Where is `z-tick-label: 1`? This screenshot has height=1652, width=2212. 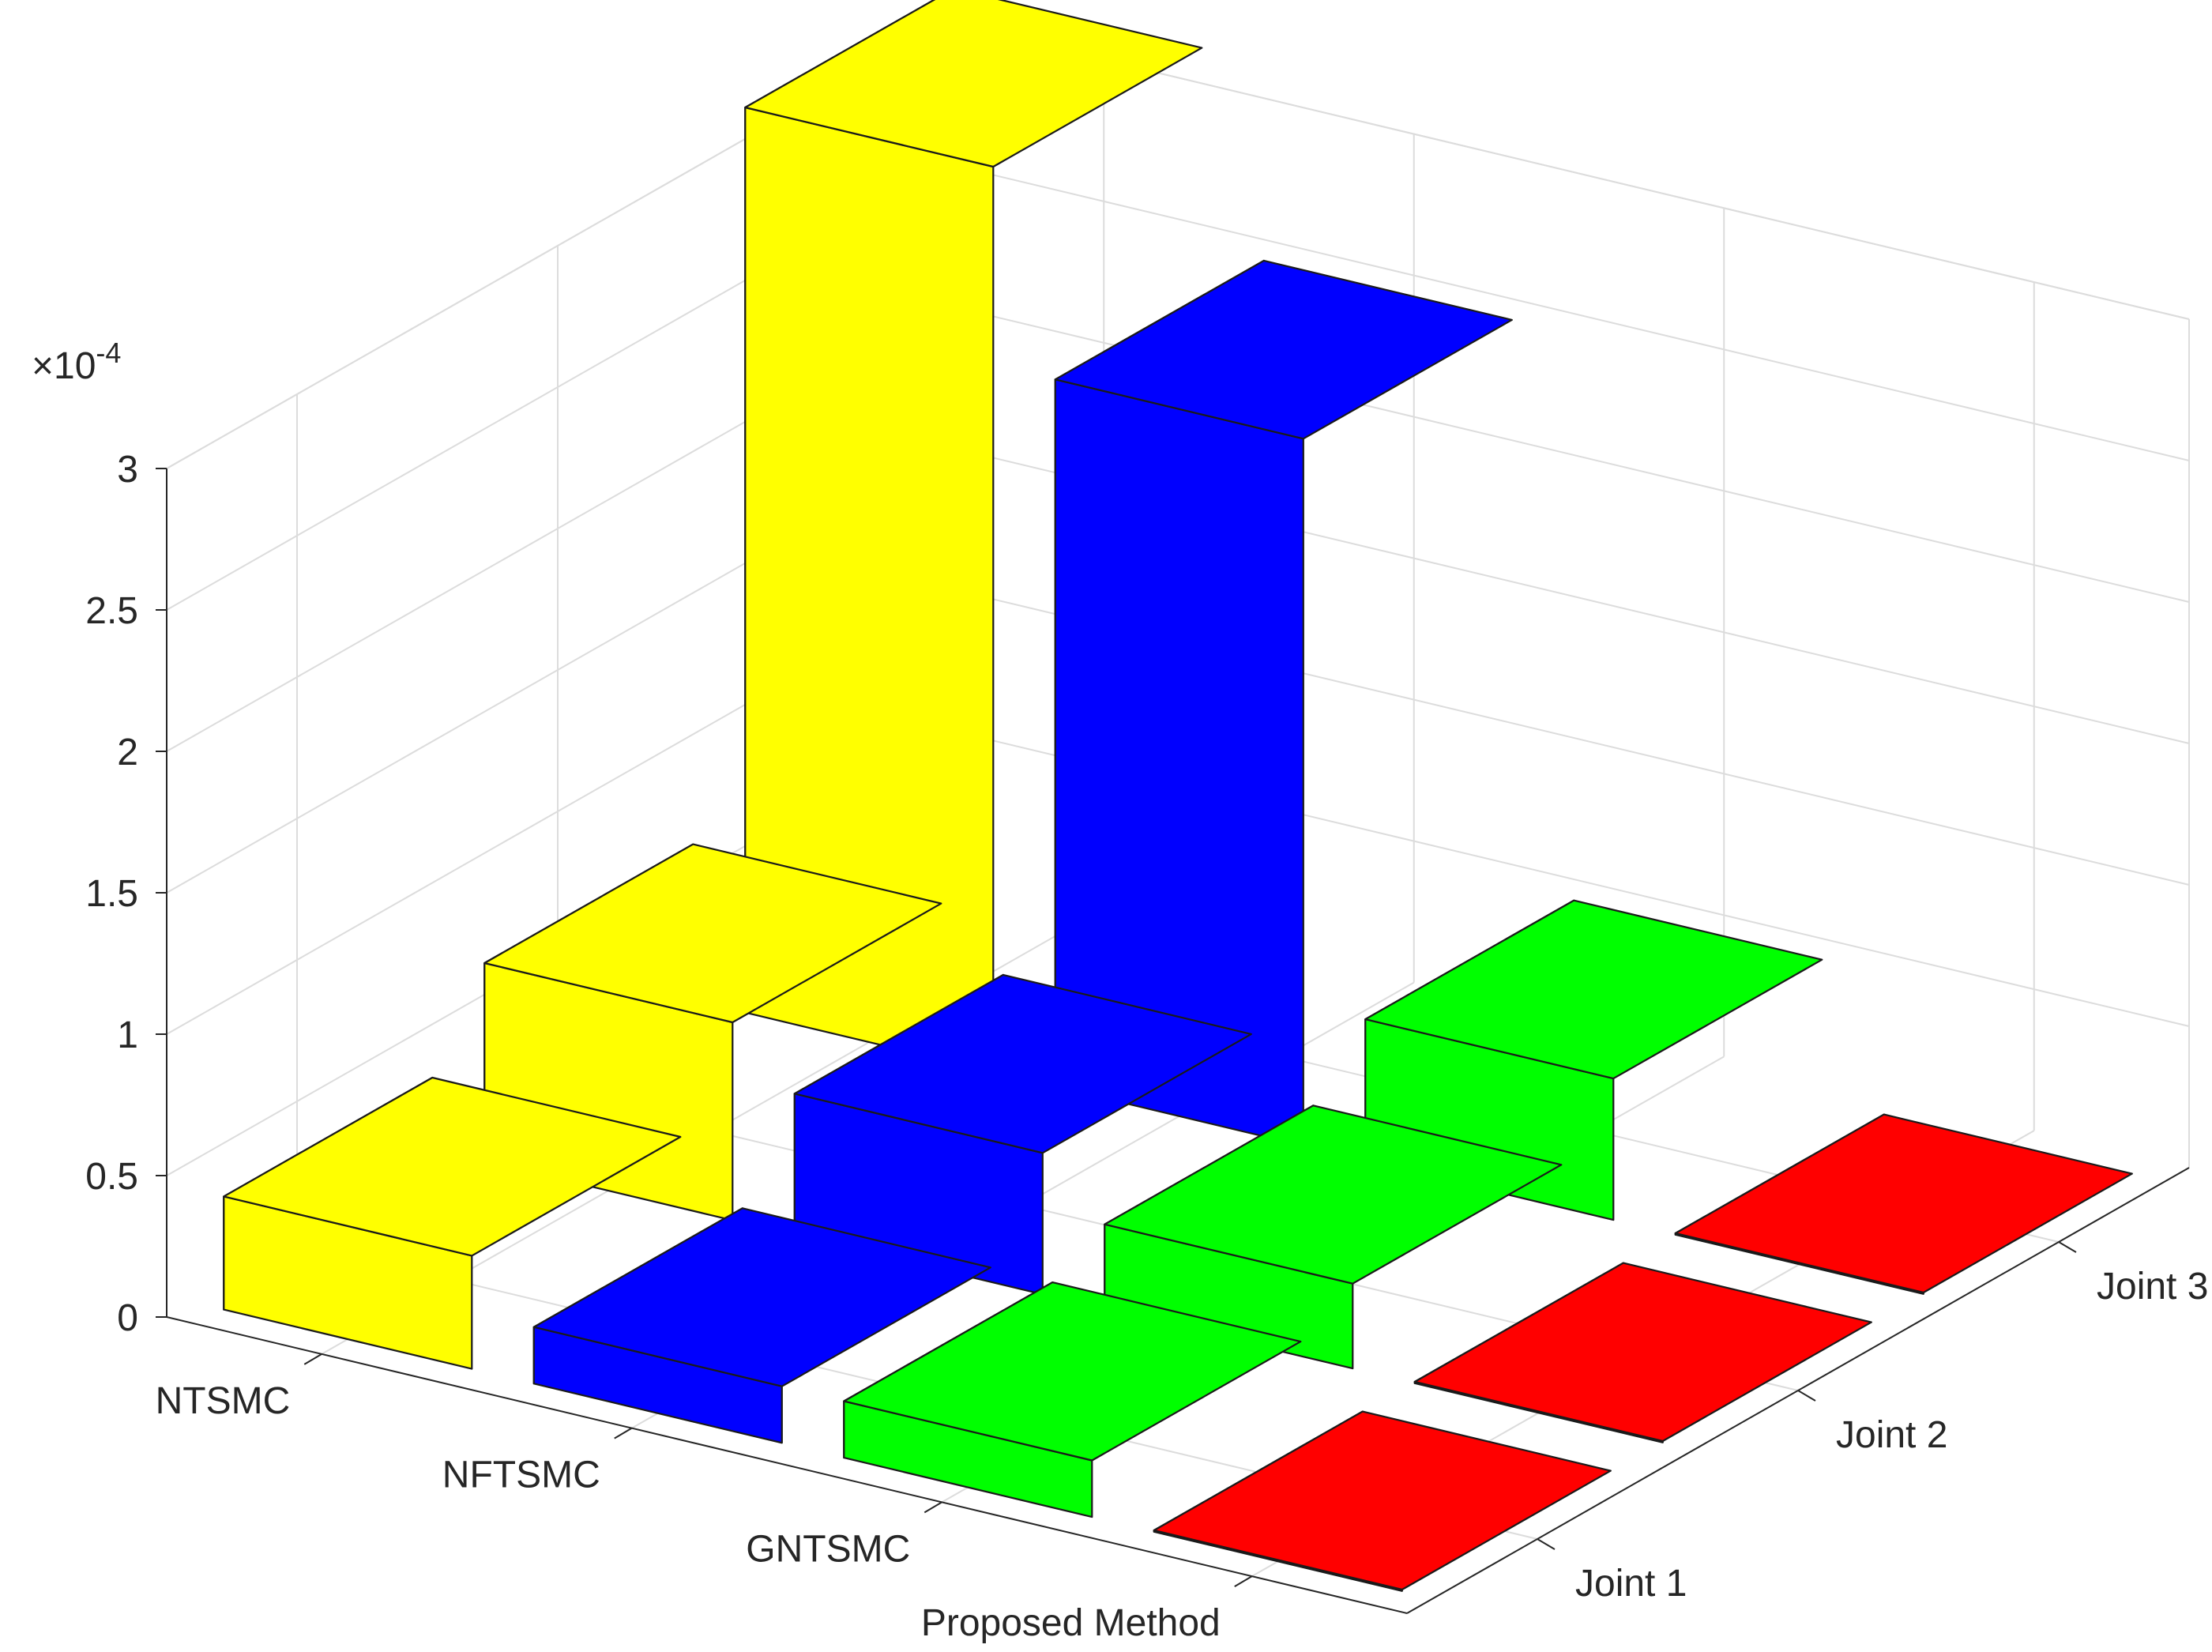 z-tick-label: 1 is located at coordinates (127, 1035).